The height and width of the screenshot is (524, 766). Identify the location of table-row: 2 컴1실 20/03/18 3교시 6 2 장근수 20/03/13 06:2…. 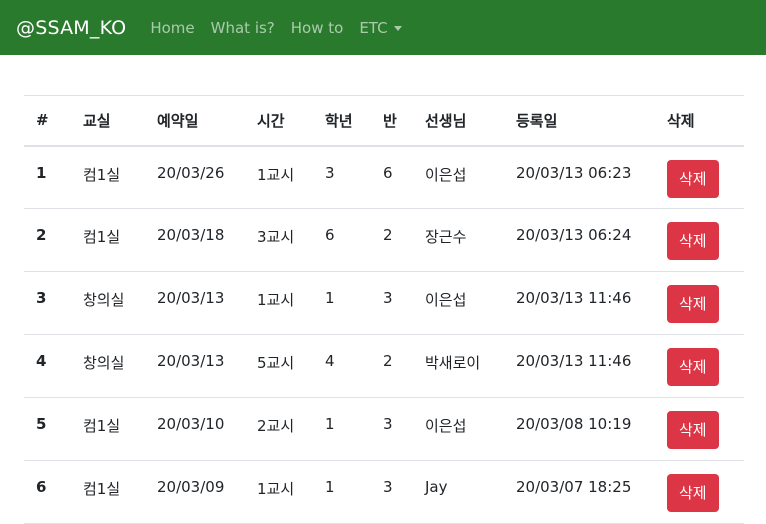
(384, 240).